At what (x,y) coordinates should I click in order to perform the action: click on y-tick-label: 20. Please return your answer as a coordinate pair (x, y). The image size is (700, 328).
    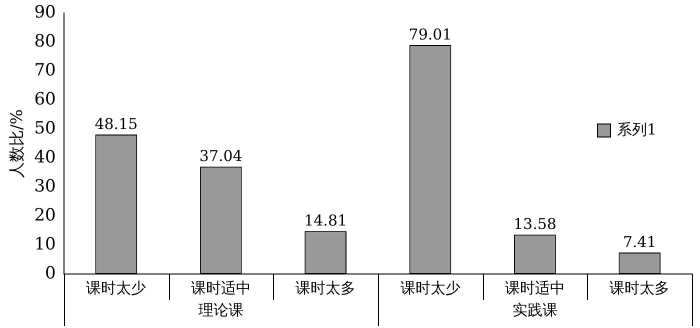
    Looking at the image, I should click on (45, 215).